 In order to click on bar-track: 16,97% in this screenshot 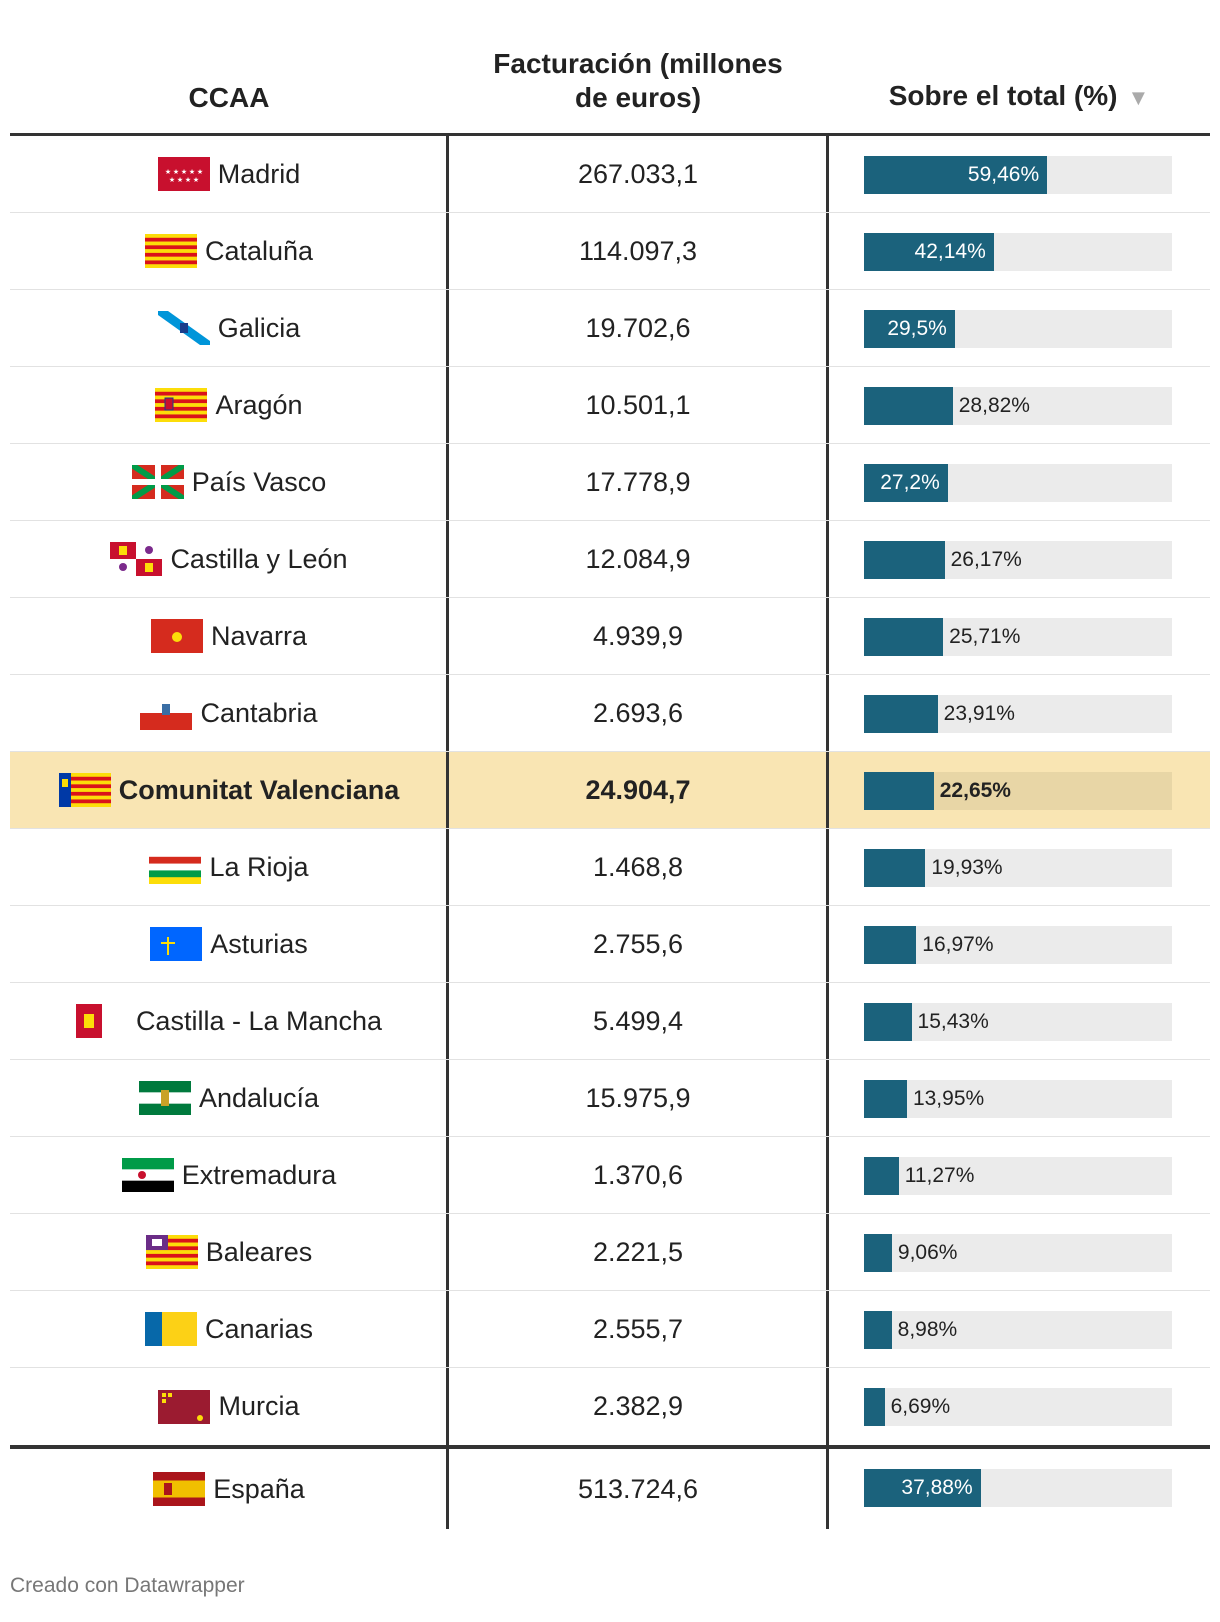, I will do `click(1018, 945)`.